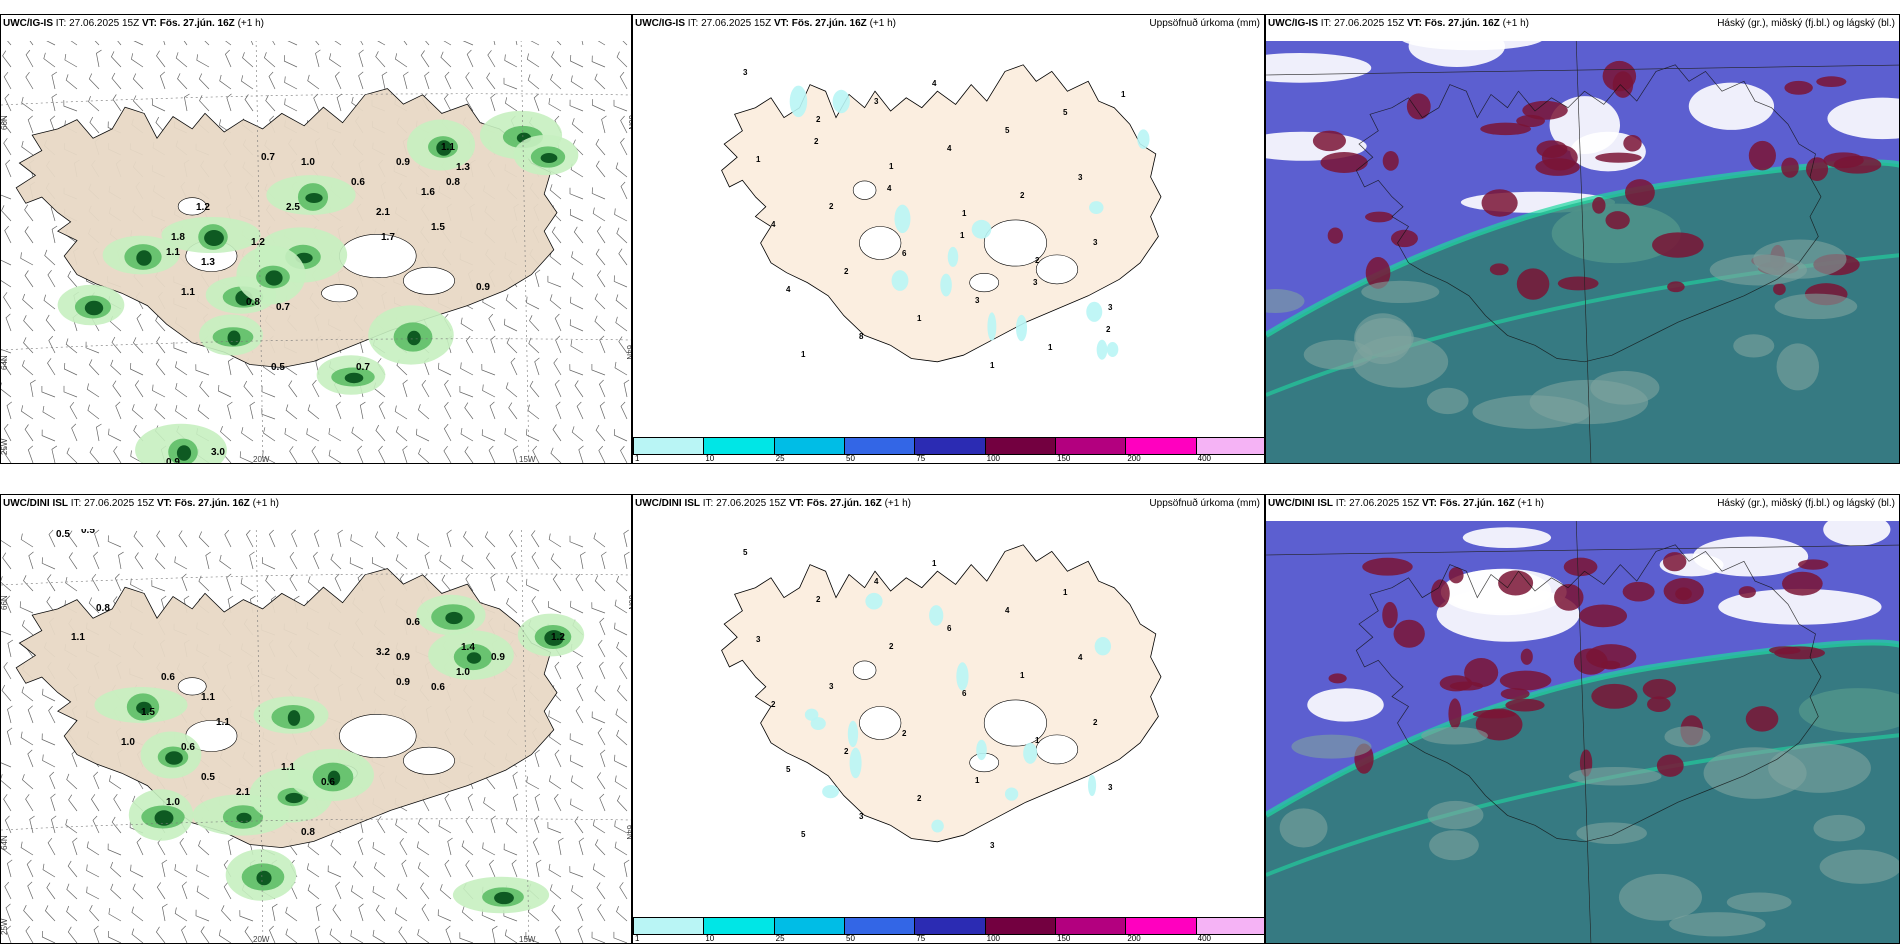  I want to click on precip-value: 8, so click(861, 336).